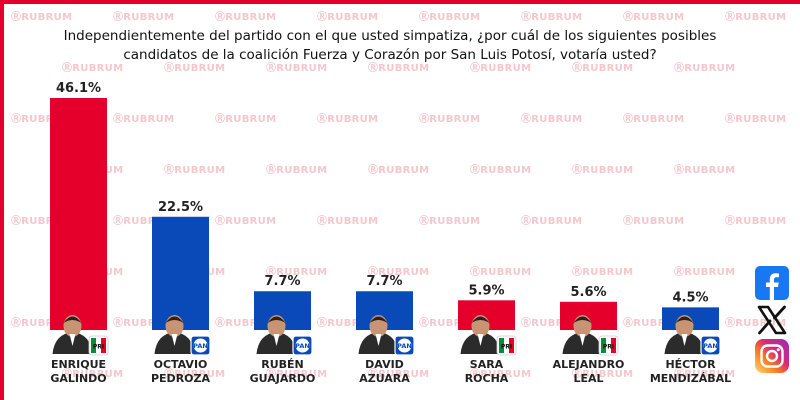 This screenshot has width=800, height=400. I want to click on category-label-line: SARA, so click(486, 364).